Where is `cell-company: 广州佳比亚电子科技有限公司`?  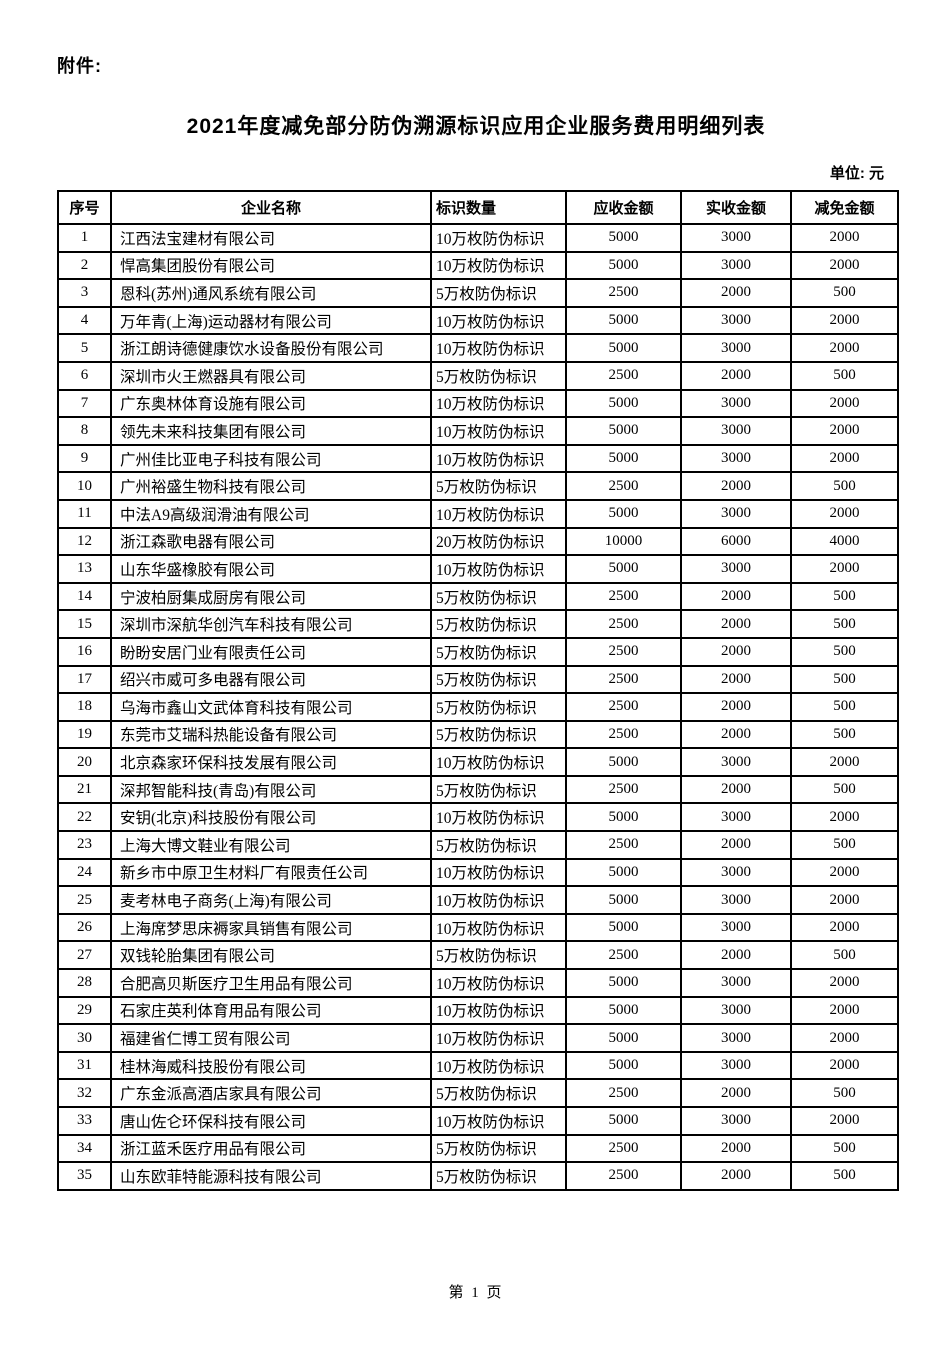
cell-company: 广州佳比亚电子科技有限公司 is located at coordinates (271, 458).